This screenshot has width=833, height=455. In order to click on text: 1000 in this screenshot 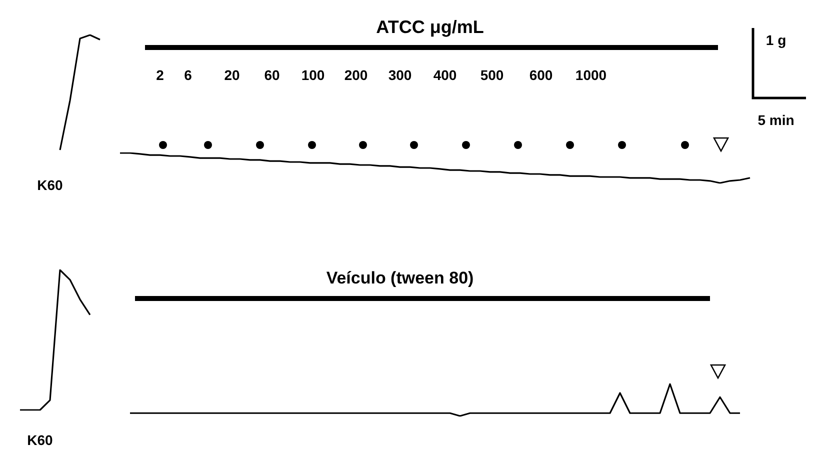, I will do `click(591, 75)`.